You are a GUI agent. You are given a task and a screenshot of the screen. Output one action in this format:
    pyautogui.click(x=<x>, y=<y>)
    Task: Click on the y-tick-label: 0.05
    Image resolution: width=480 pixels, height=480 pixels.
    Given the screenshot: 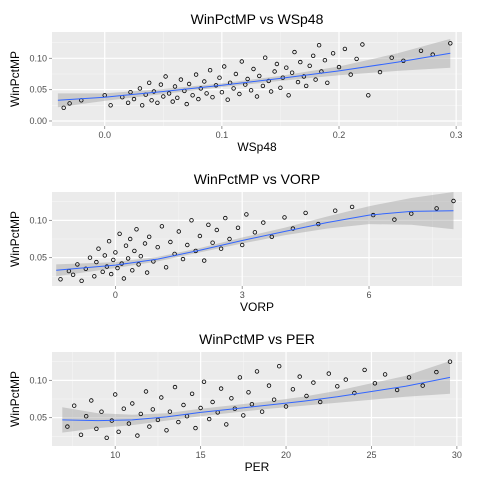 What is the action you would take?
    pyautogui.click(x=38, y=418)
    